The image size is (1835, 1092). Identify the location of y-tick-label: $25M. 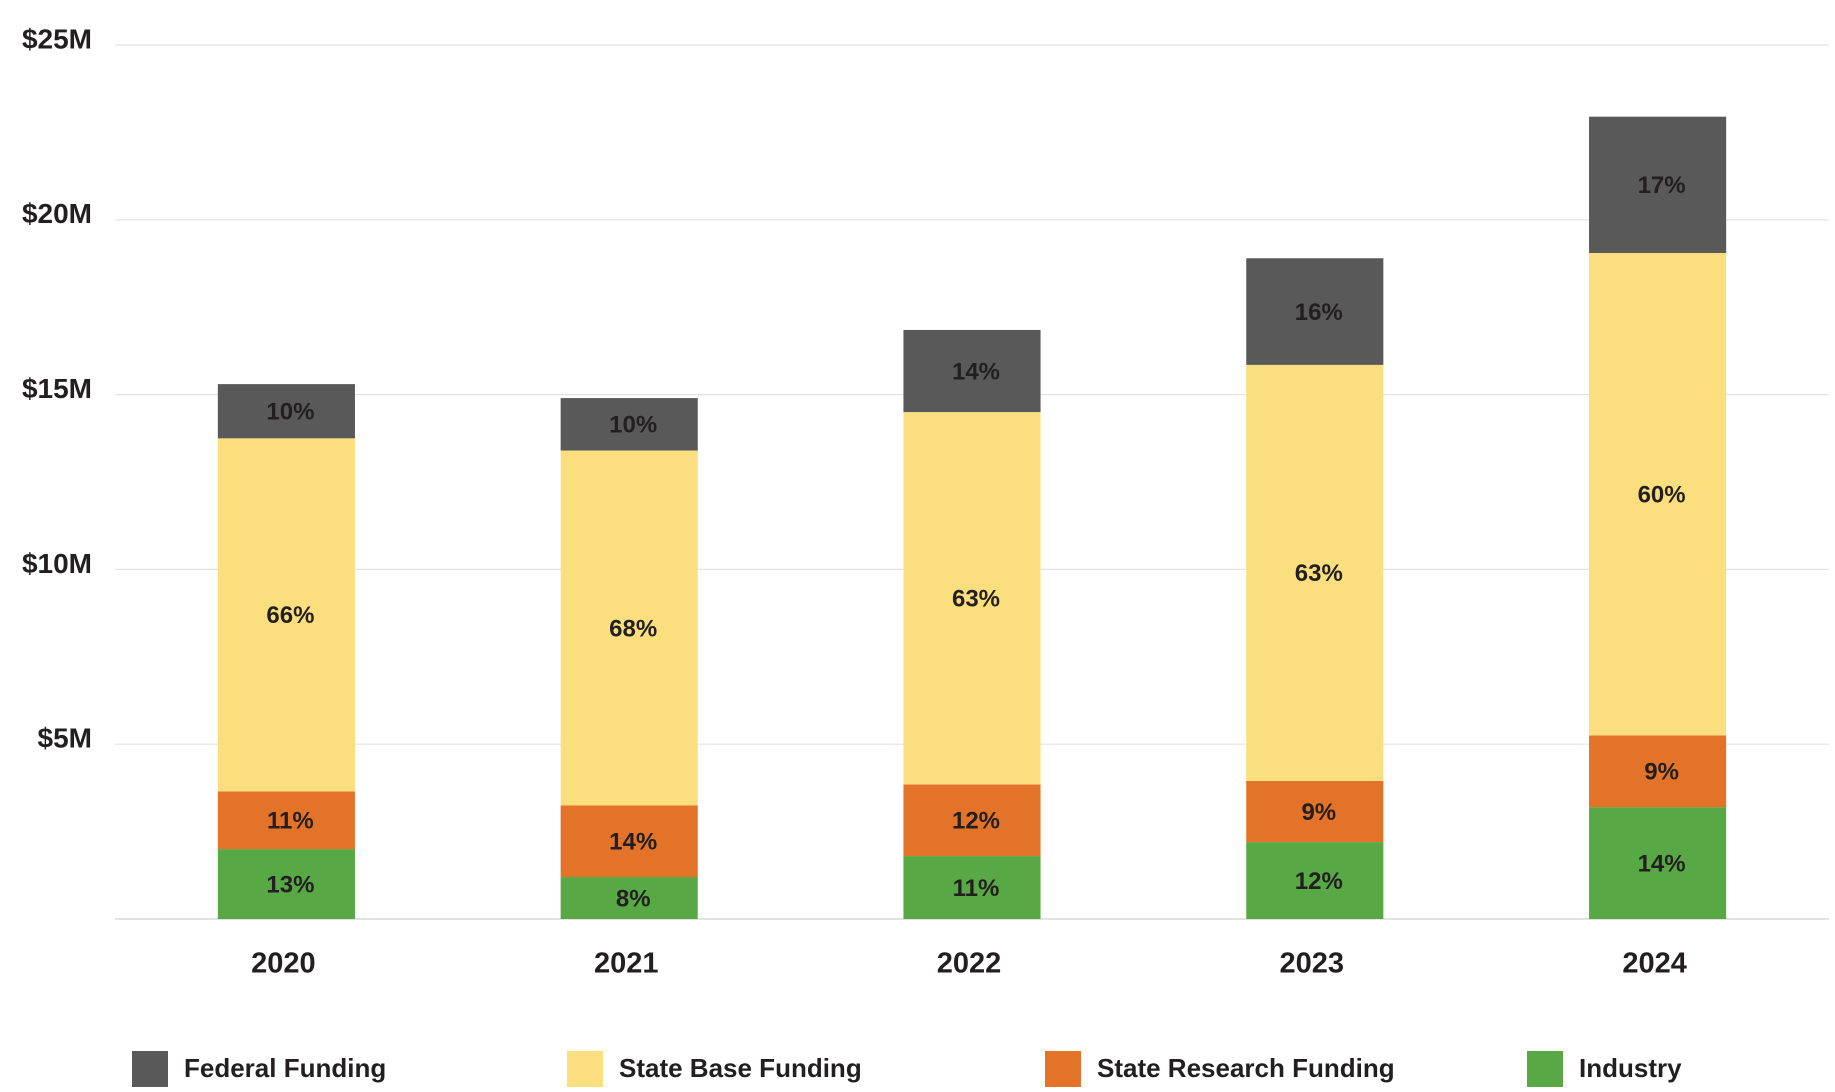
(57, 38).